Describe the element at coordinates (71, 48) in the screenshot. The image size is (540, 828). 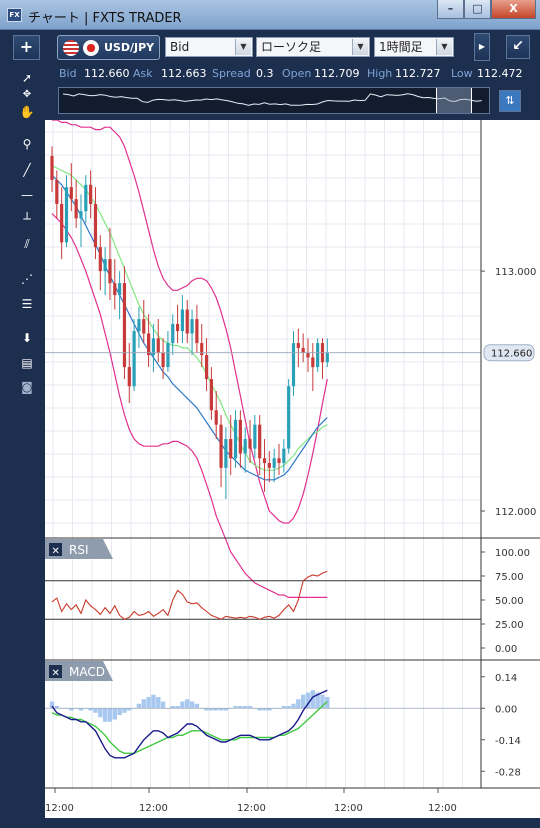
I see `us-flag-icon` at that location.